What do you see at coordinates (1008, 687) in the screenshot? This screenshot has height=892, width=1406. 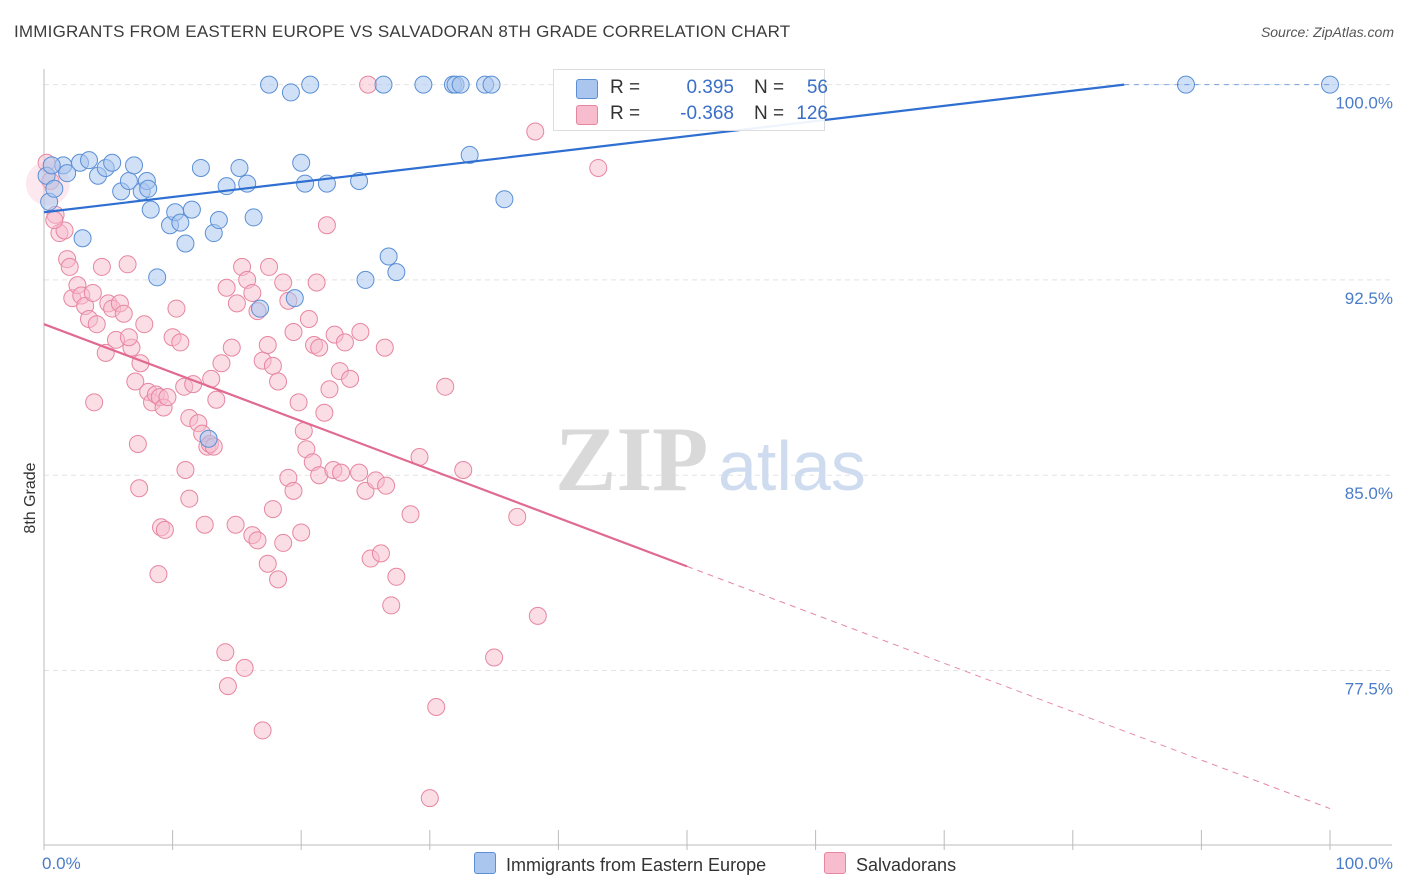 I see `salvadoran-trend-extension` at bounding box center [1008, 687].